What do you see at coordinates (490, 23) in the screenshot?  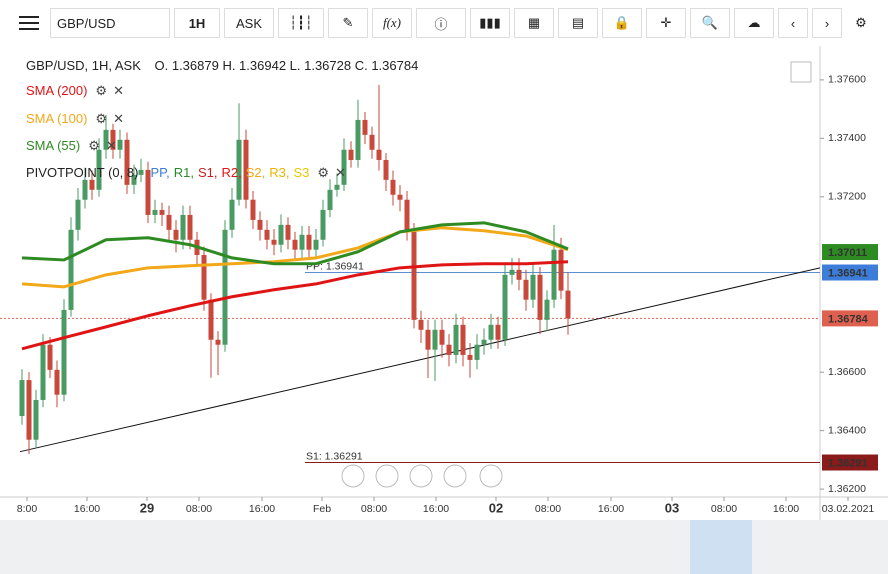 I see `indicators-button: ▮▮▮` at bounding box center [490, 23].